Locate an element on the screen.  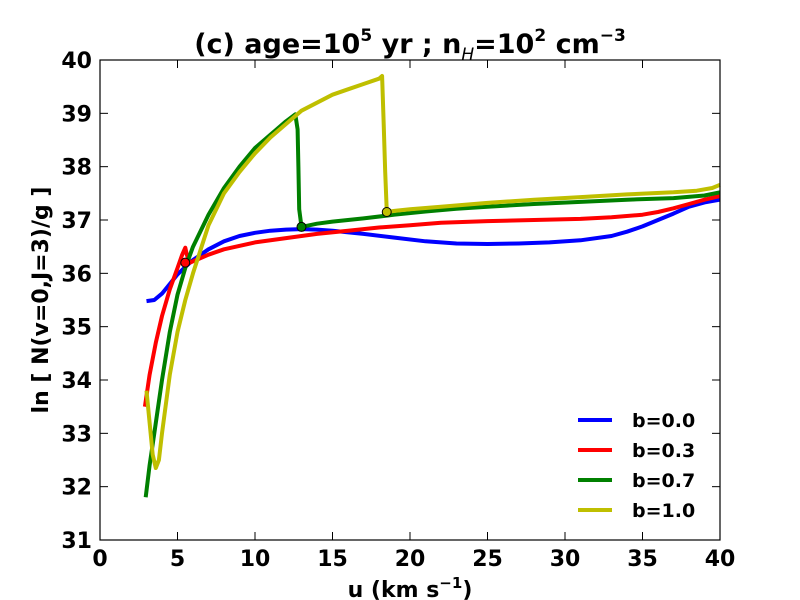
x-tick-labels: 0 5 10 15 20 25 30 35 40 is located at coordinates (413, 559).